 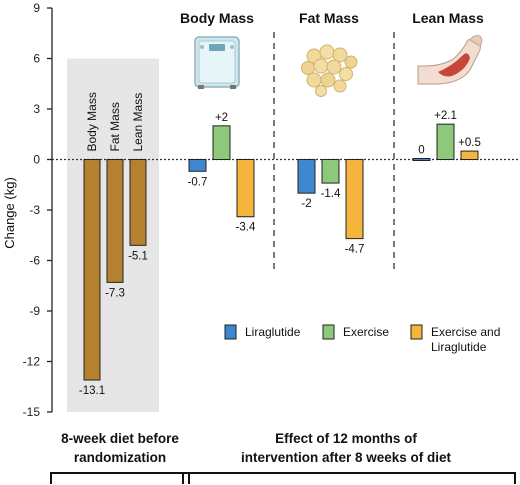 What do you see at coordinates (450, 60) in the screenshot?
I see `flexed-arm-muscle-icon` at bounding box center [450, 60].